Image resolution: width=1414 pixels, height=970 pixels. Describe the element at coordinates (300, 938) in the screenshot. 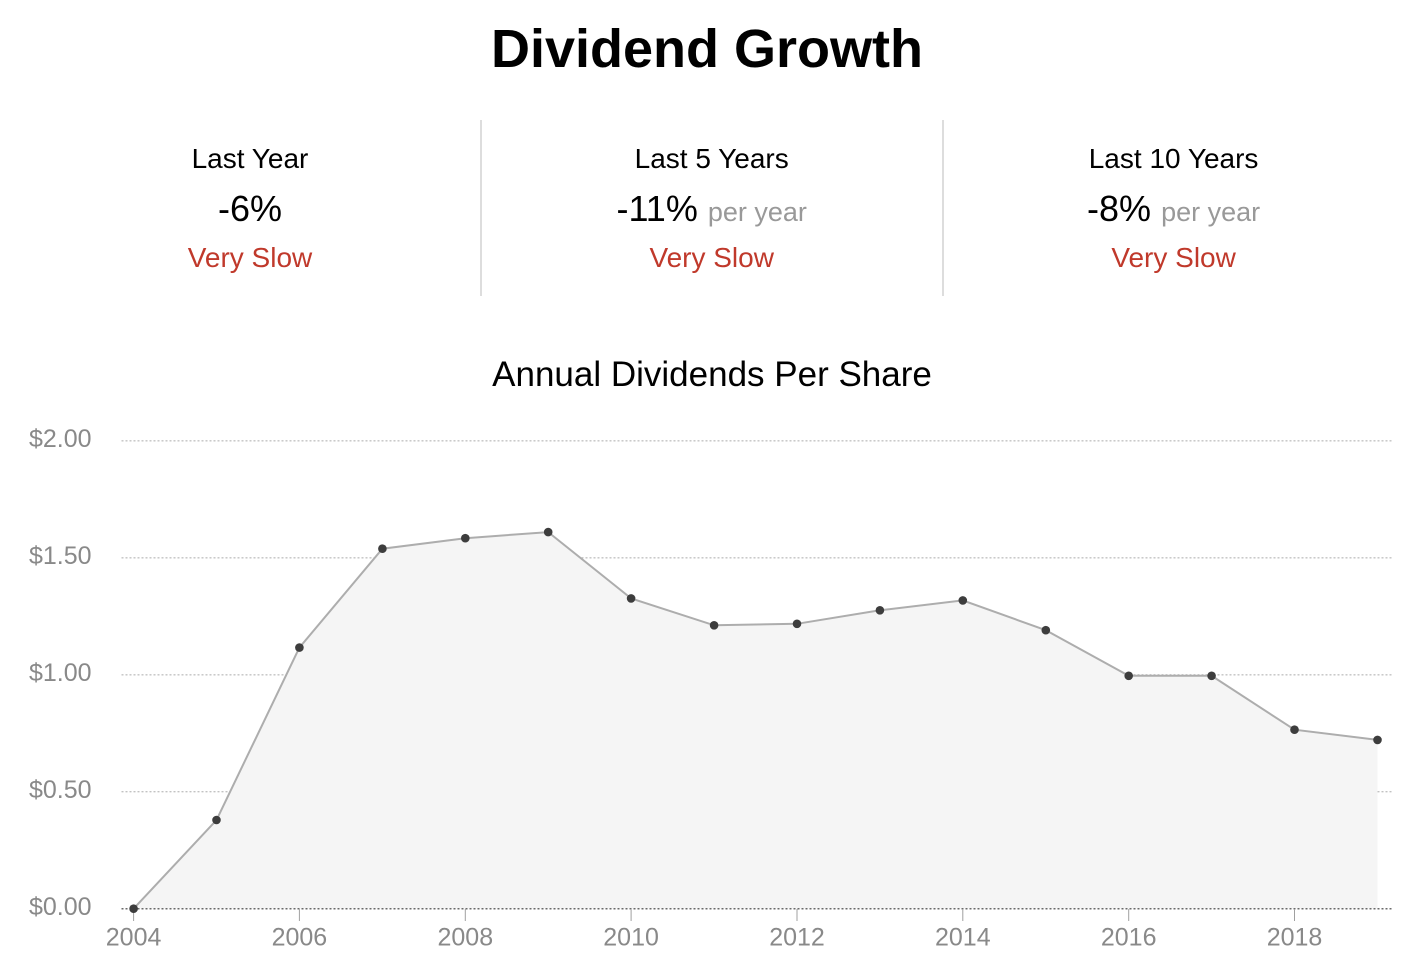

I see `svg-text: 2006` at that location.